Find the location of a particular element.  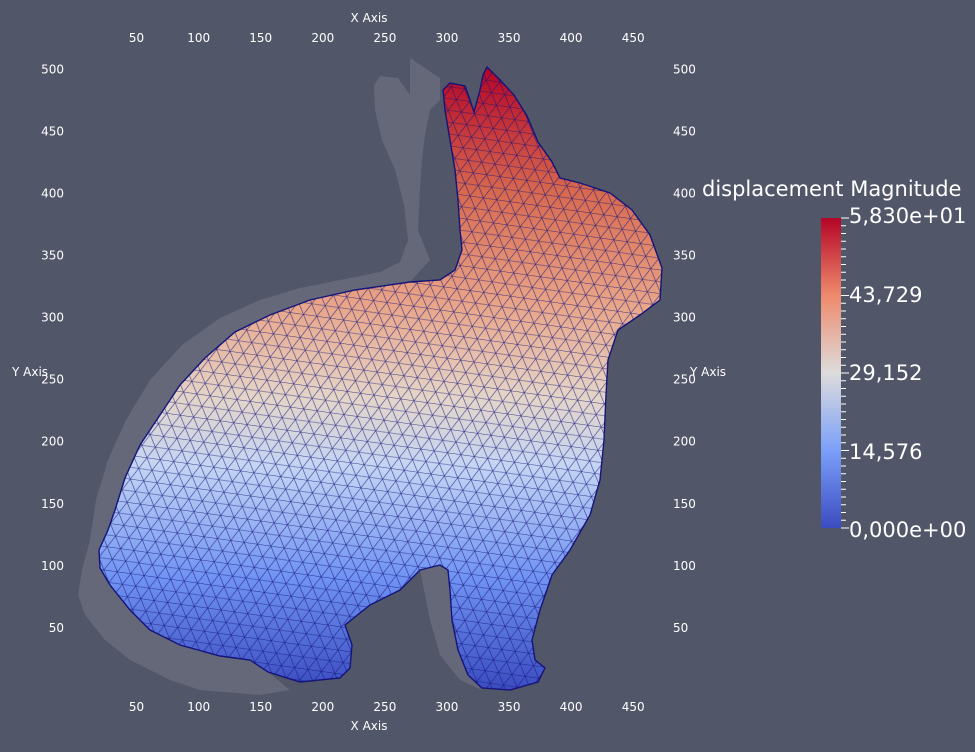

colorbar-title: displacement Magnitude is located at coordinates (831, 189).